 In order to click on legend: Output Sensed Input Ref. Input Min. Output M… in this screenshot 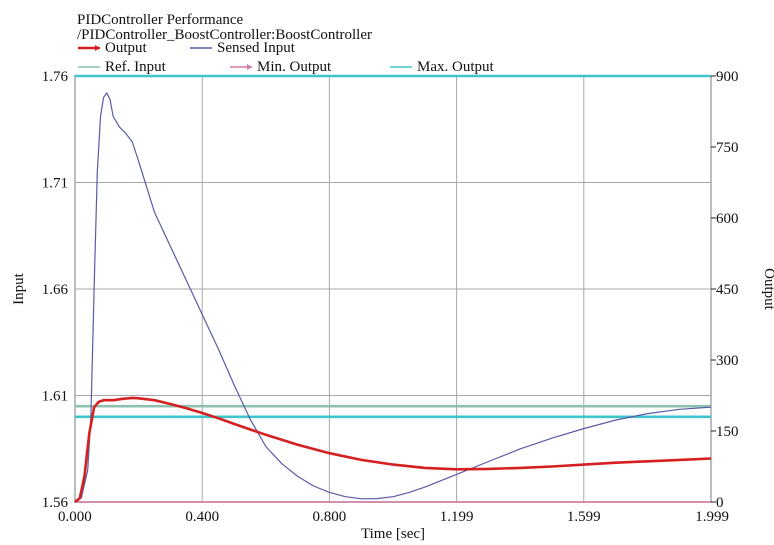, I will do `click(286, 57)`.